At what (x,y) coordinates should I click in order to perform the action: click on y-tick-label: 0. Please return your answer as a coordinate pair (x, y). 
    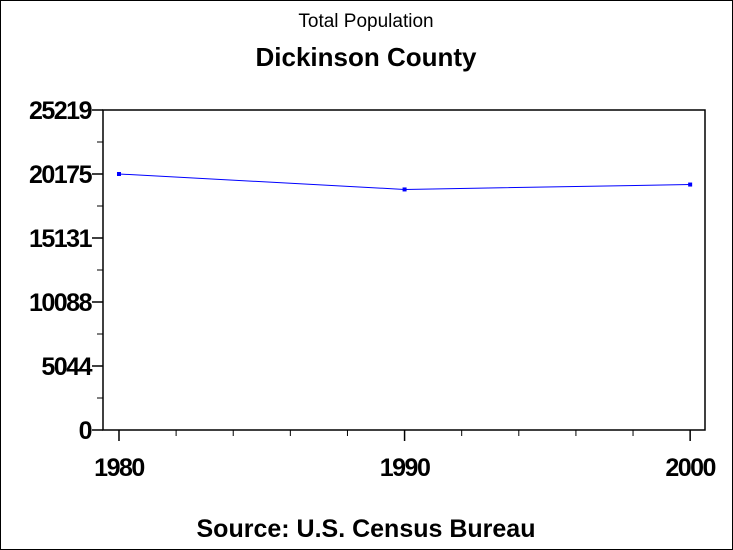
    Looking at the image, I should click on (85, 431).